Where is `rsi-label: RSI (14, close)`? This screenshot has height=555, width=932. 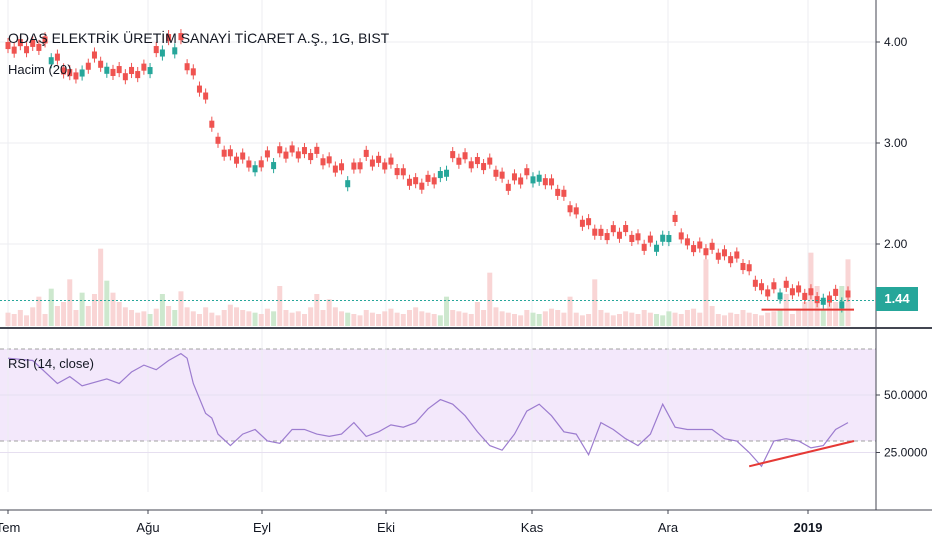 rsi-label: RSI (14, close) is located at coordinates (51, 363).